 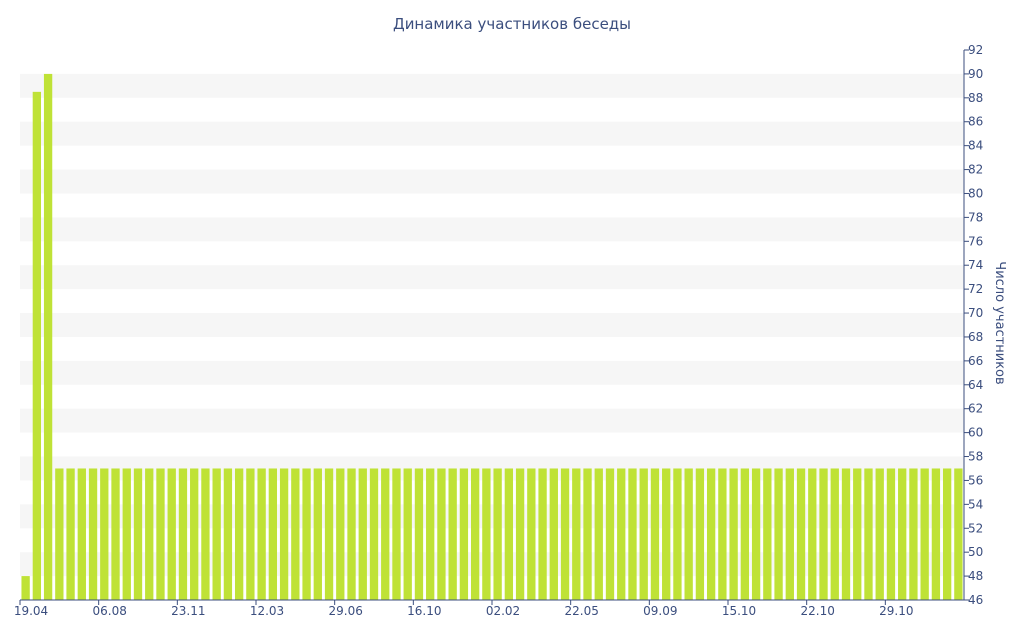 I want to click on y-tick-label: 58, so click(x=975, y=457).